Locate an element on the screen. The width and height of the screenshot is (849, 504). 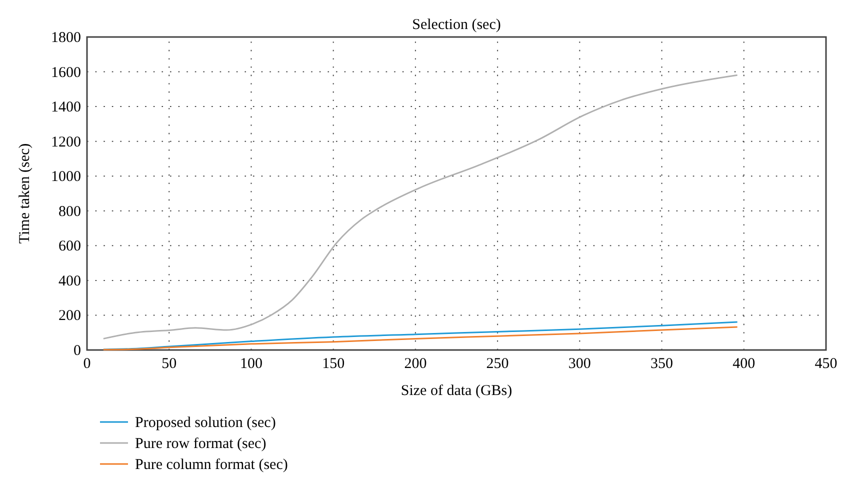
y-tick-label: 0 is located at coordinates (77, 351).